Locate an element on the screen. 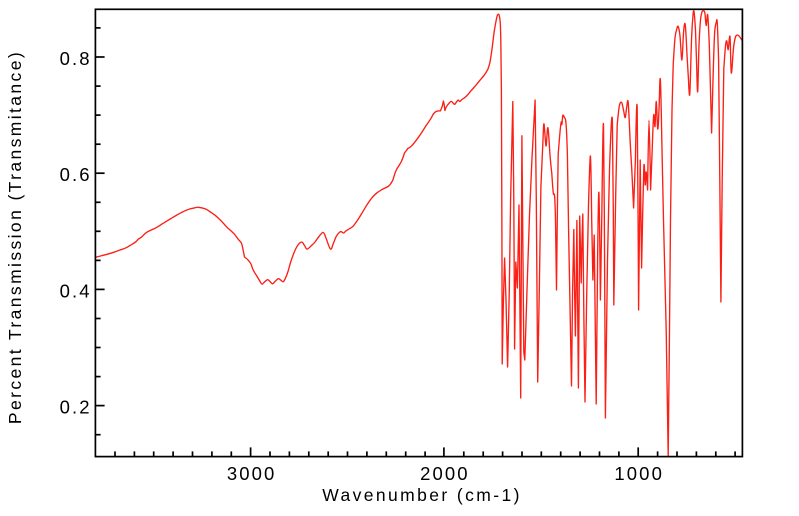 This screenshot has width=799, height=516. svg-text:Percent Transmission (Transmit: Percent Transmission (Transmitance) is located at coordinates (15, 237).